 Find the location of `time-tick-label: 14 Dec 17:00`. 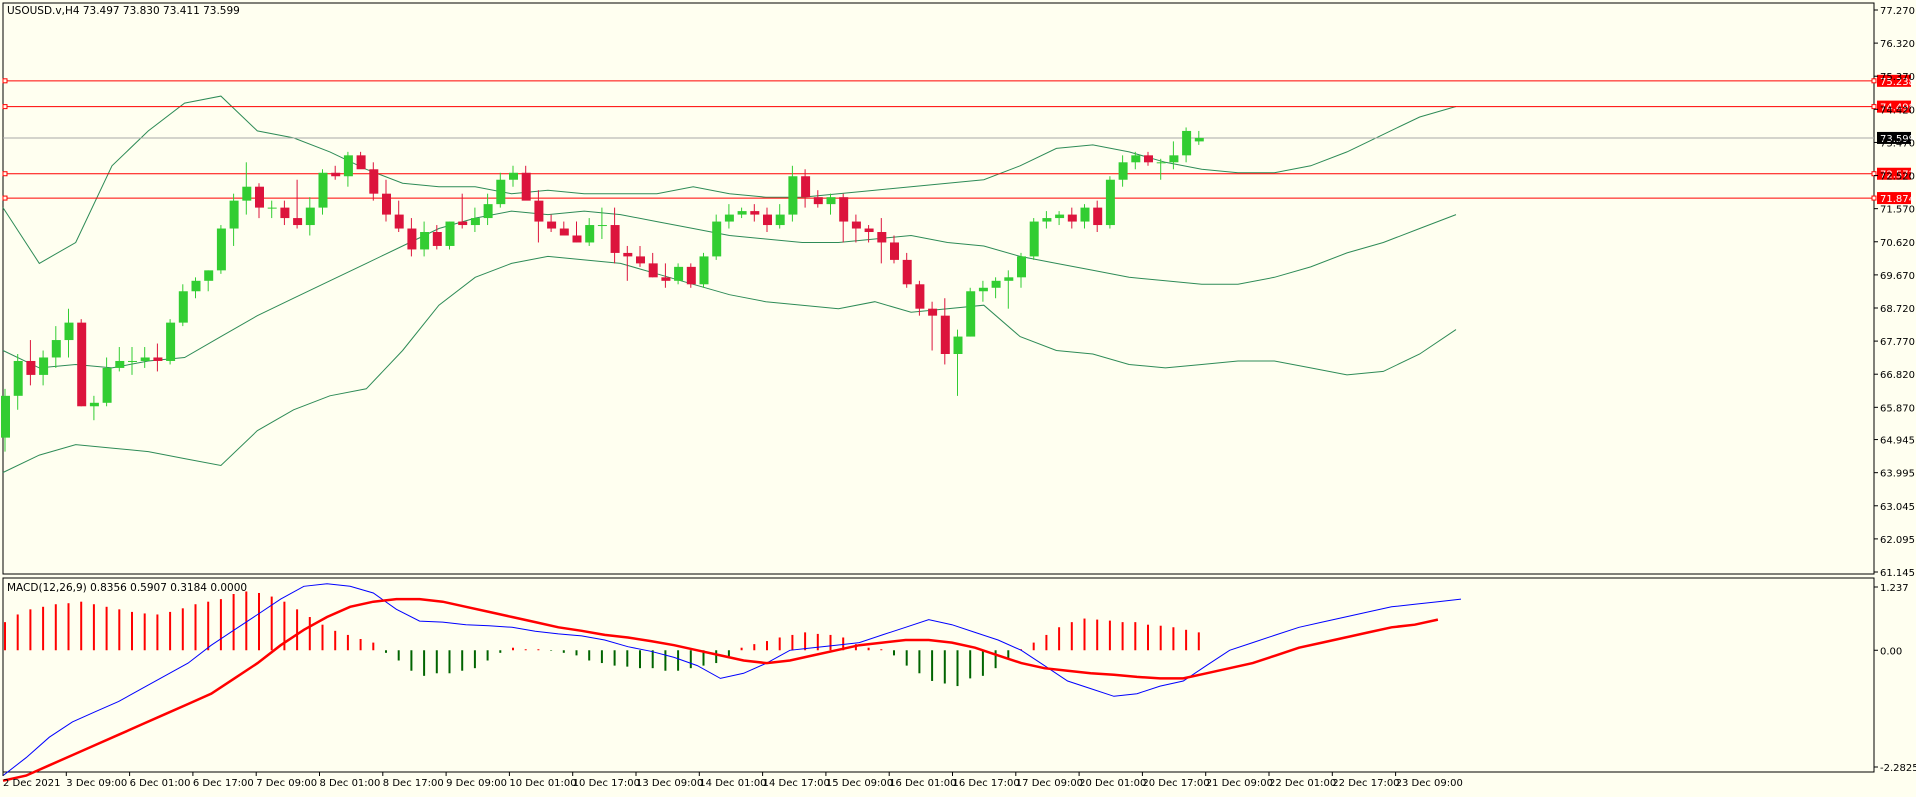

time-tick-label: 14 Dec 17:00 is located at coordinates (796, 783).